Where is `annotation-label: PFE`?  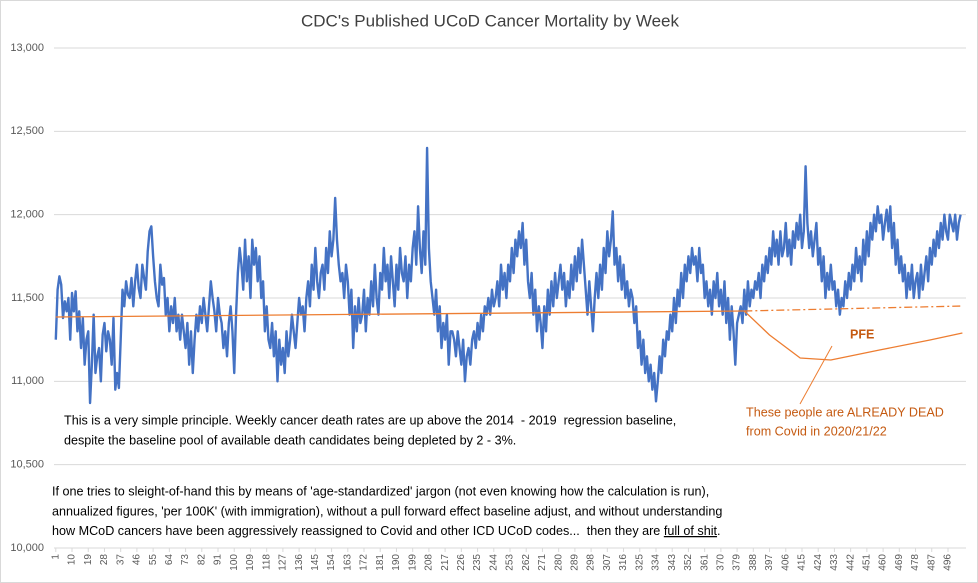 annotation-label: PFE is located at coordinates (862, 334).